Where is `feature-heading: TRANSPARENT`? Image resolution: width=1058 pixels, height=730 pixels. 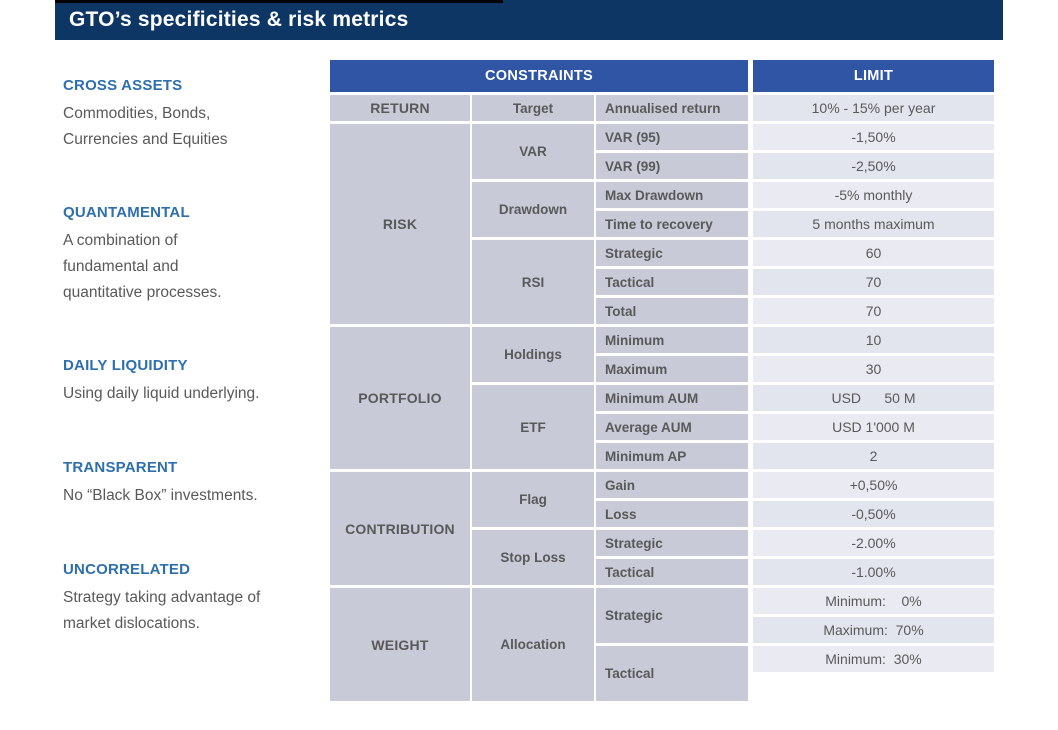 feature-heading: TRANSPARENT is located at coordinates (120, 467).